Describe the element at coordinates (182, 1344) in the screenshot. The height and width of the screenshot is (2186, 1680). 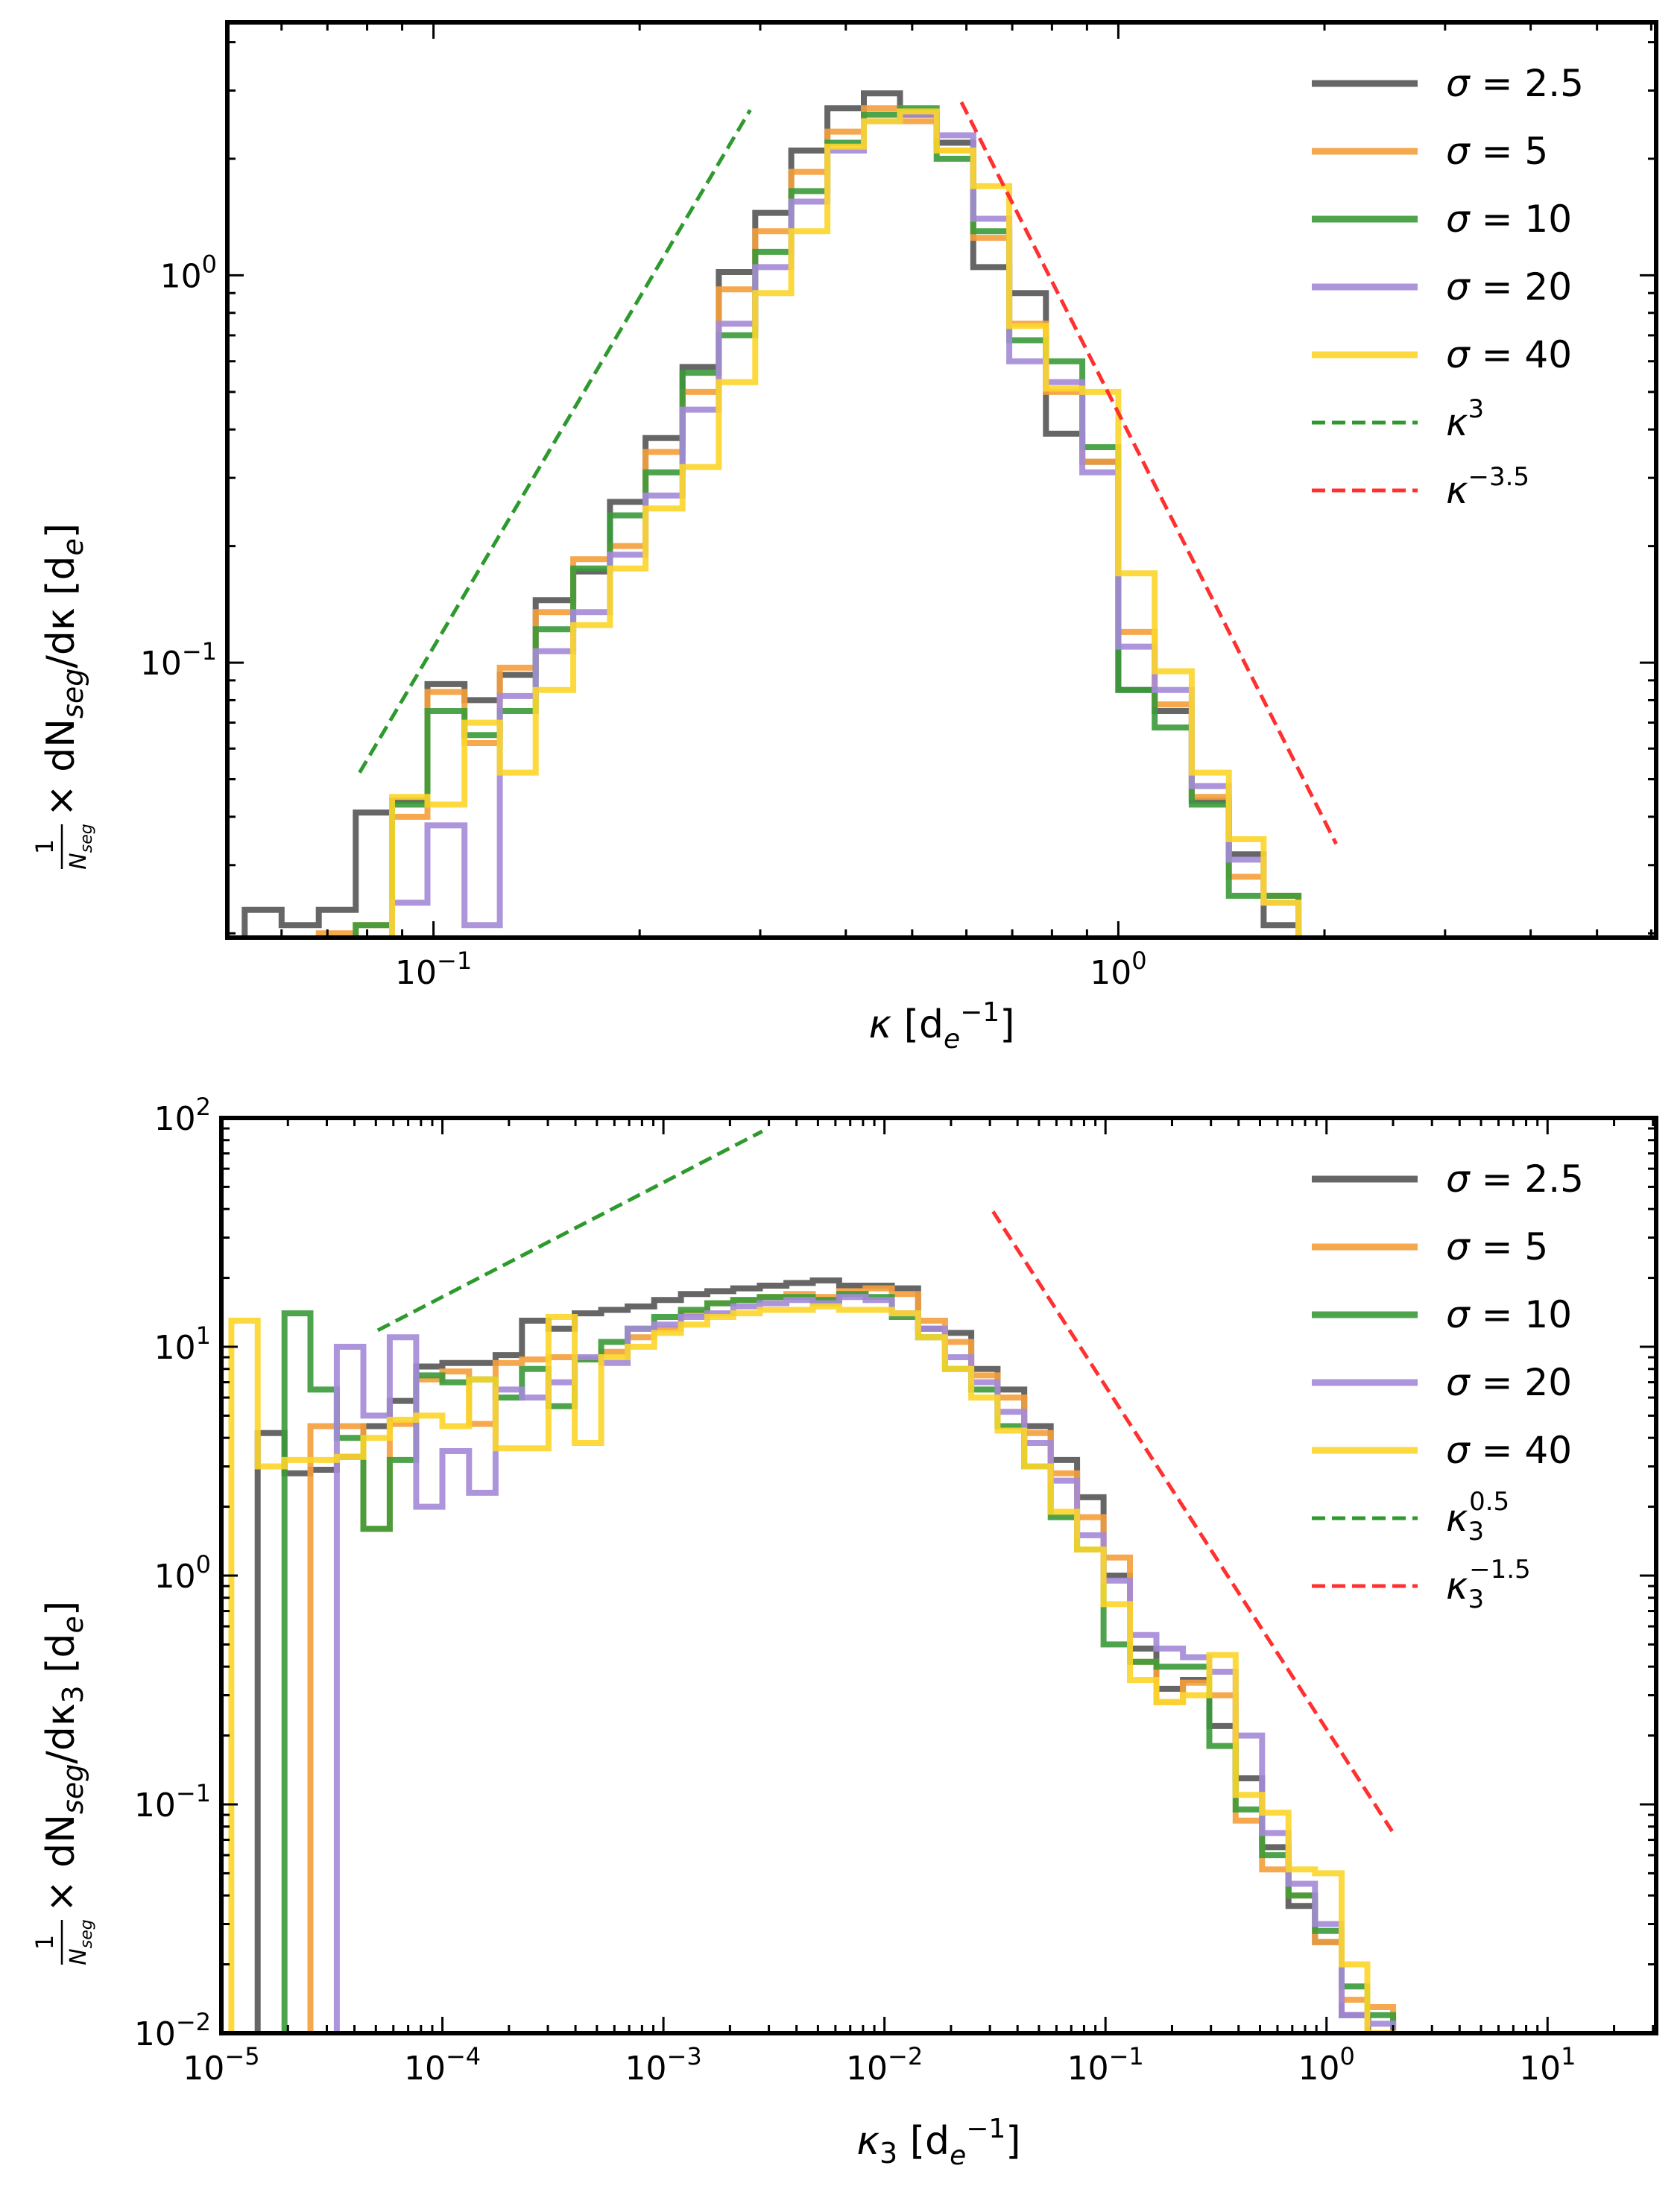
I see `y-tick-label: 10¹` at that location.